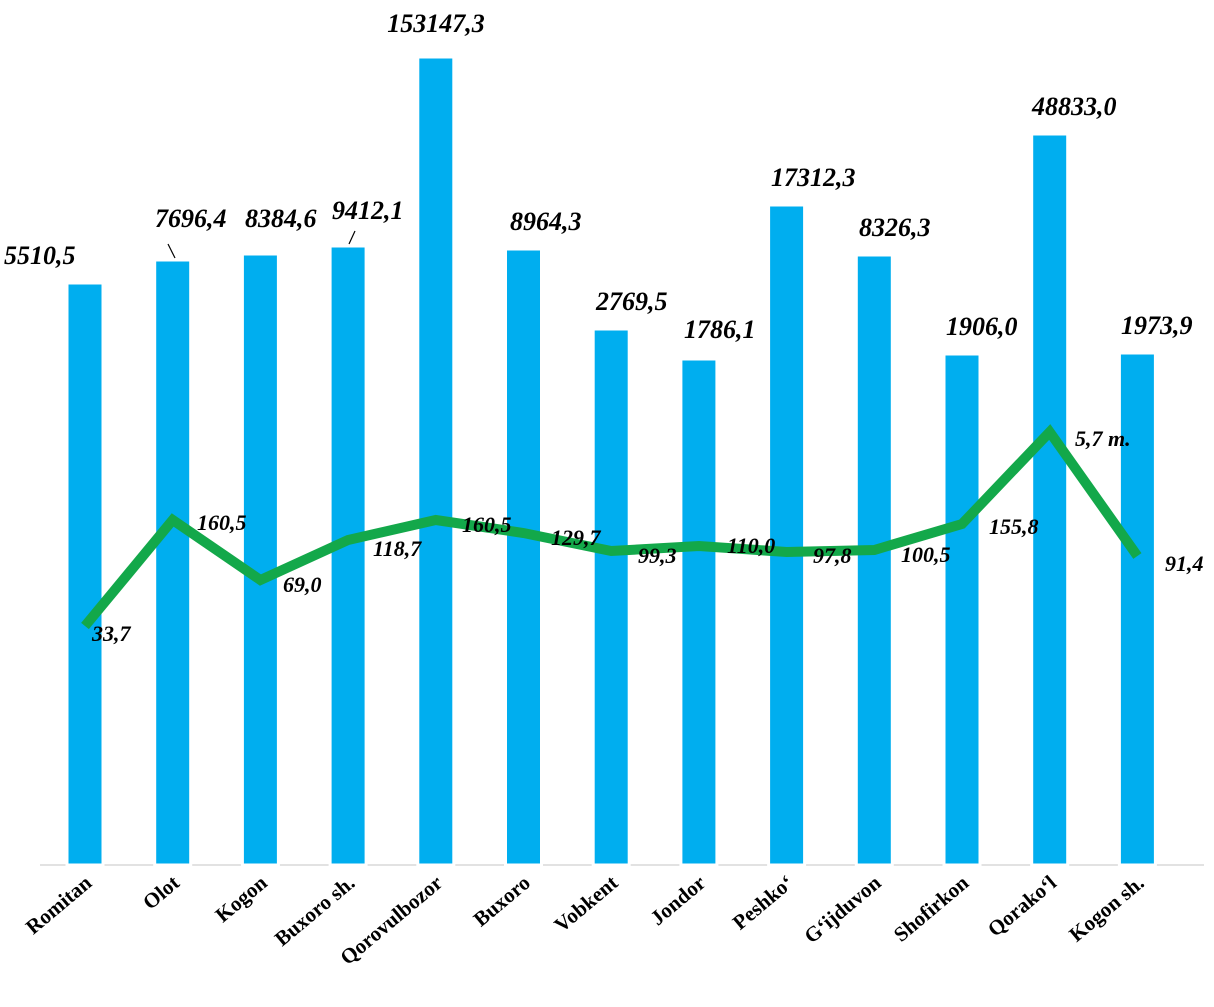 Image resolution: width=1214 pixels, height=1007 pixels. What do you see at coordinates (1014, 526) in the screenshot?
I see `line-value-label: 155,8` at bounding box center [1014, 526].